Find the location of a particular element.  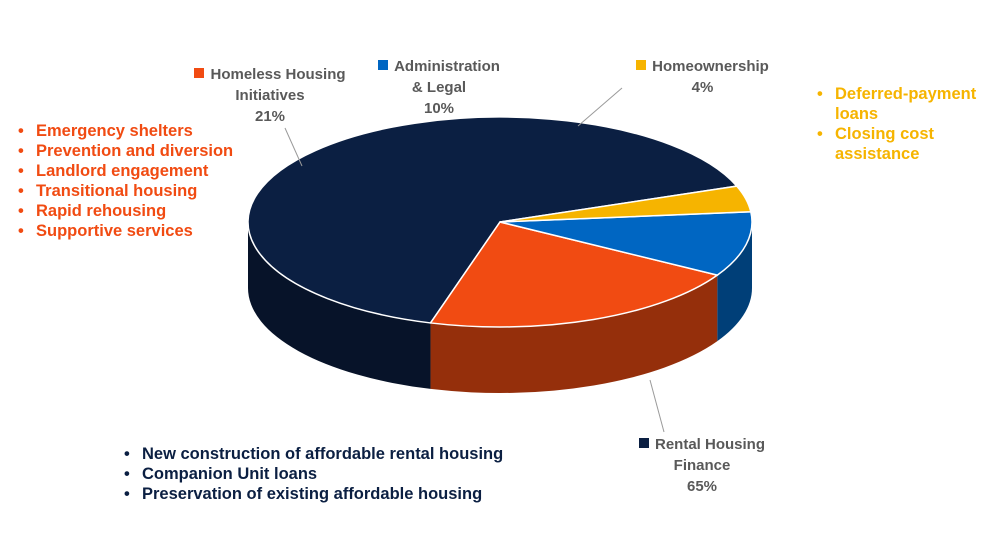

homeownership-slice is located at coordinates (625, 204).